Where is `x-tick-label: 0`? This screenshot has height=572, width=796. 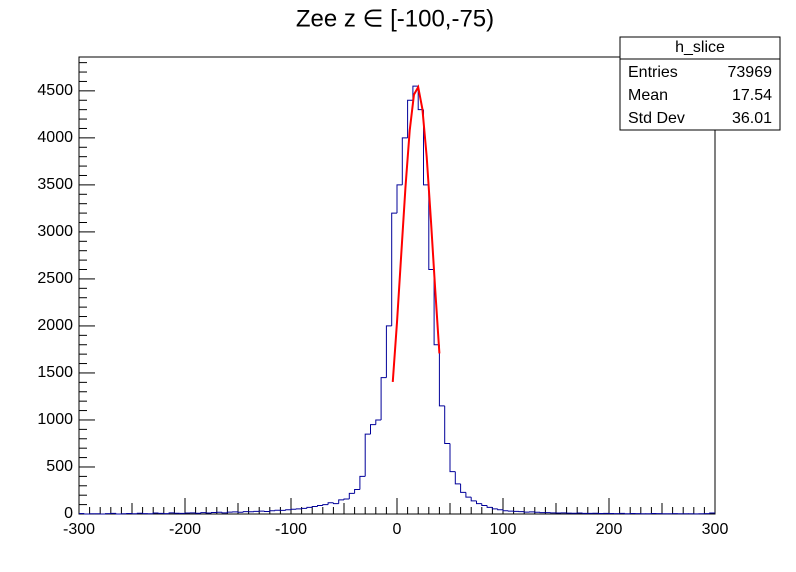 x-tick-label: 0 is located at coordinates (397, 529).